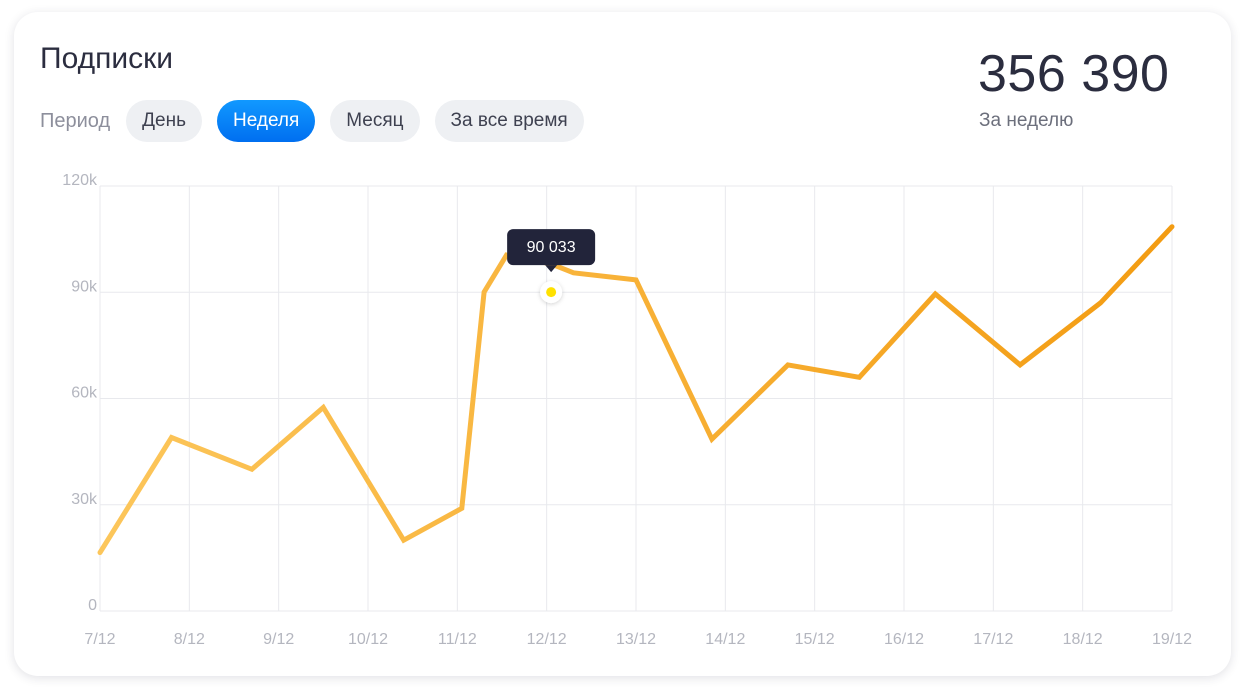 The image size is (1244, 691). I want to click on total-caption: За неделю, so click(1026, 120).